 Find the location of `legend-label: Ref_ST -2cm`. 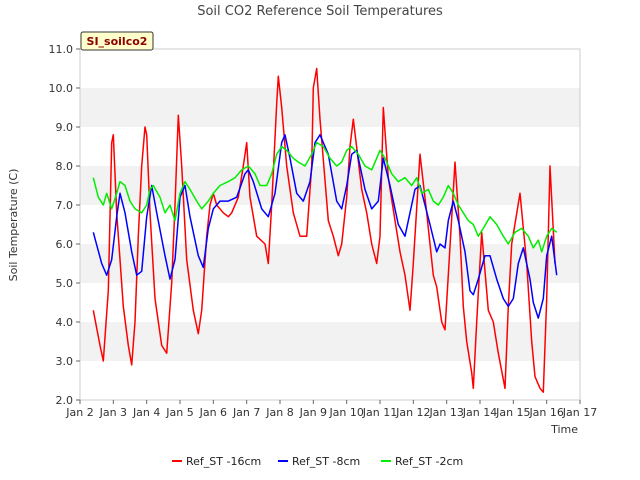

legend-label: Ref_ST -2cm is located at coordinates (429, 461).